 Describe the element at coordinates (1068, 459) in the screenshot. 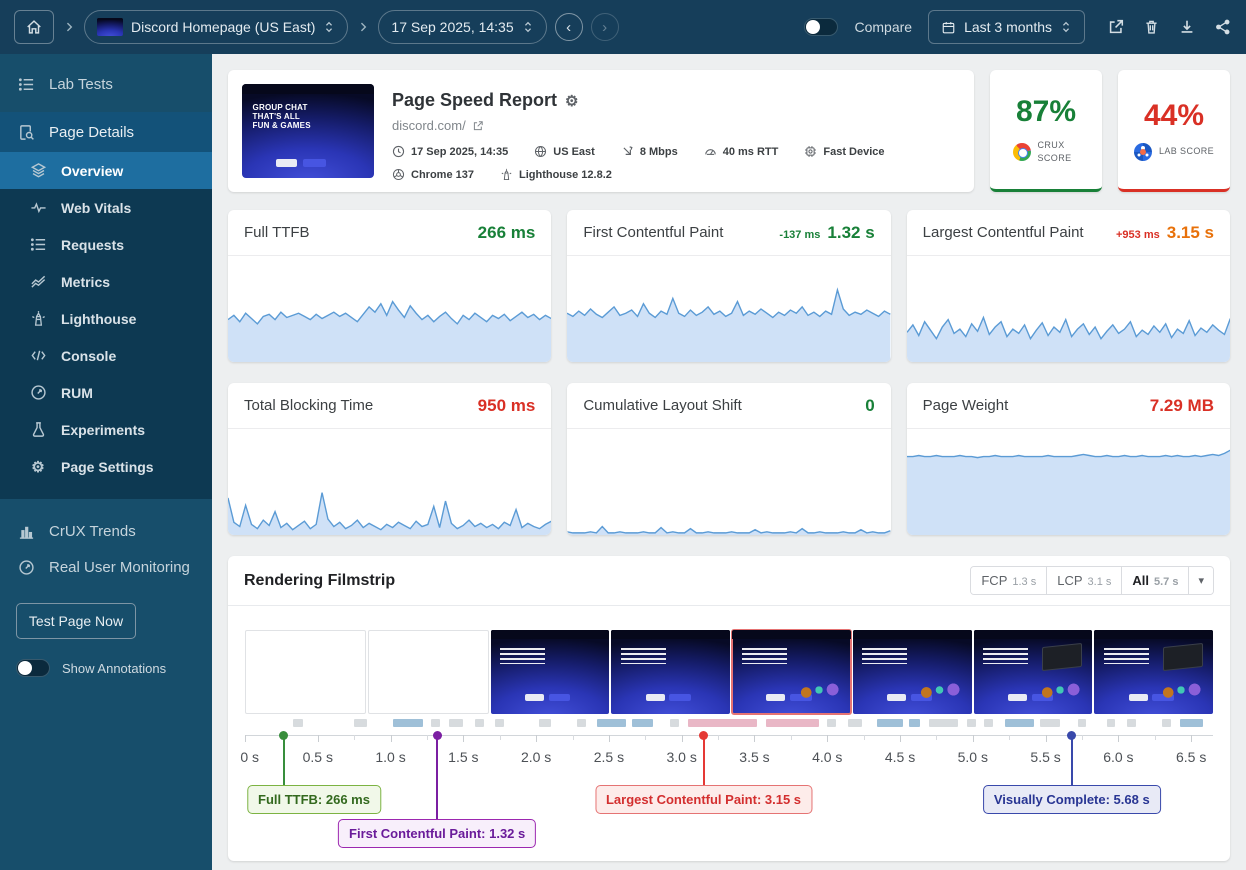

I see `metric-card-page-weight: Page Weight 7.29 MB` at that location.